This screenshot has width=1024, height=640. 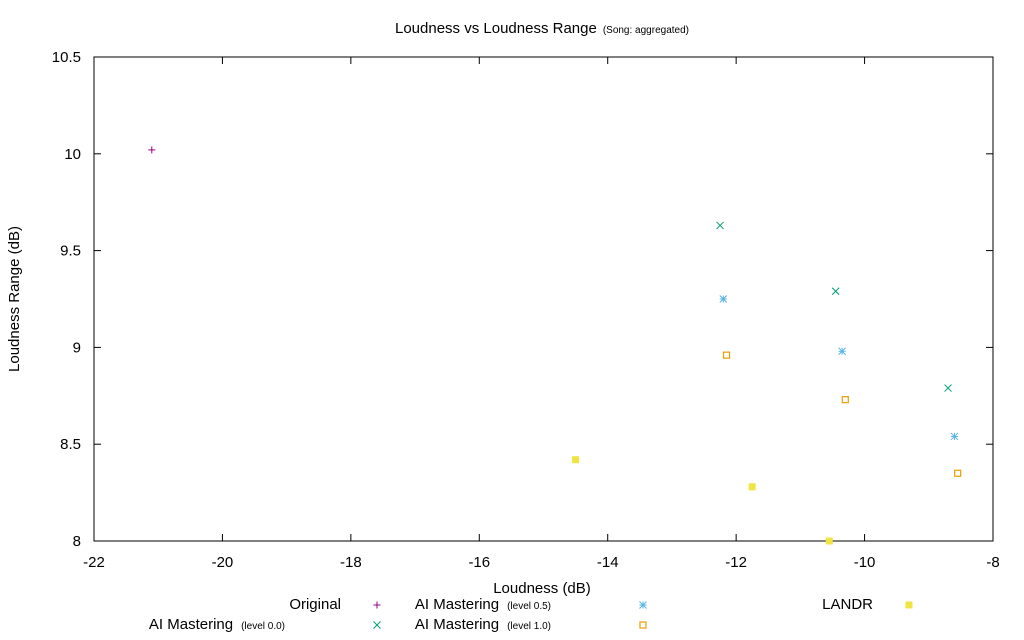 I want to click on x-tick-label: -10, so click(x=865, y=562).